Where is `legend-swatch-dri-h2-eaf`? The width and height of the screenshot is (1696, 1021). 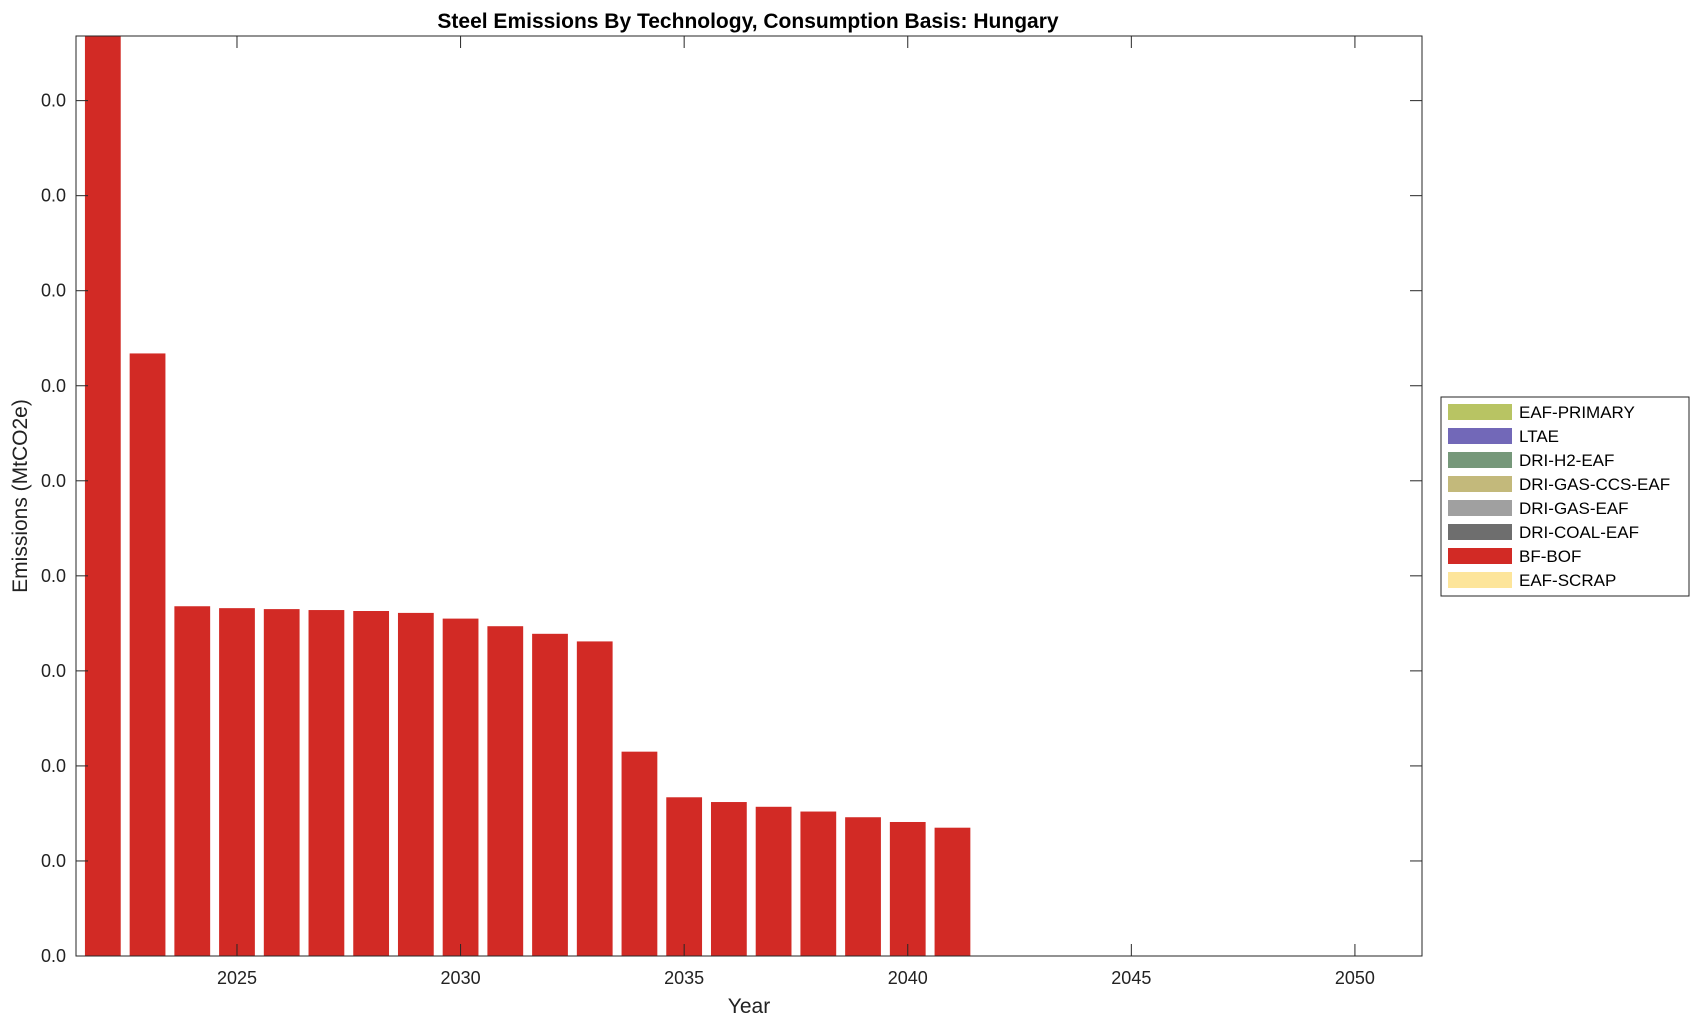 legend-swatch-dri-h2-eaf is located at coordinates (1480, 460).